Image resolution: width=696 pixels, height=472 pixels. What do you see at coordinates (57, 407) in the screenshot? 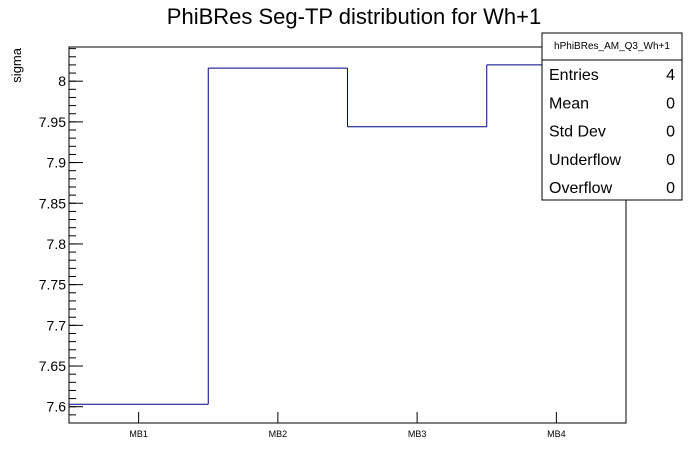
I see `y-tick-label: 7.6` at bounding box center [57, 407].